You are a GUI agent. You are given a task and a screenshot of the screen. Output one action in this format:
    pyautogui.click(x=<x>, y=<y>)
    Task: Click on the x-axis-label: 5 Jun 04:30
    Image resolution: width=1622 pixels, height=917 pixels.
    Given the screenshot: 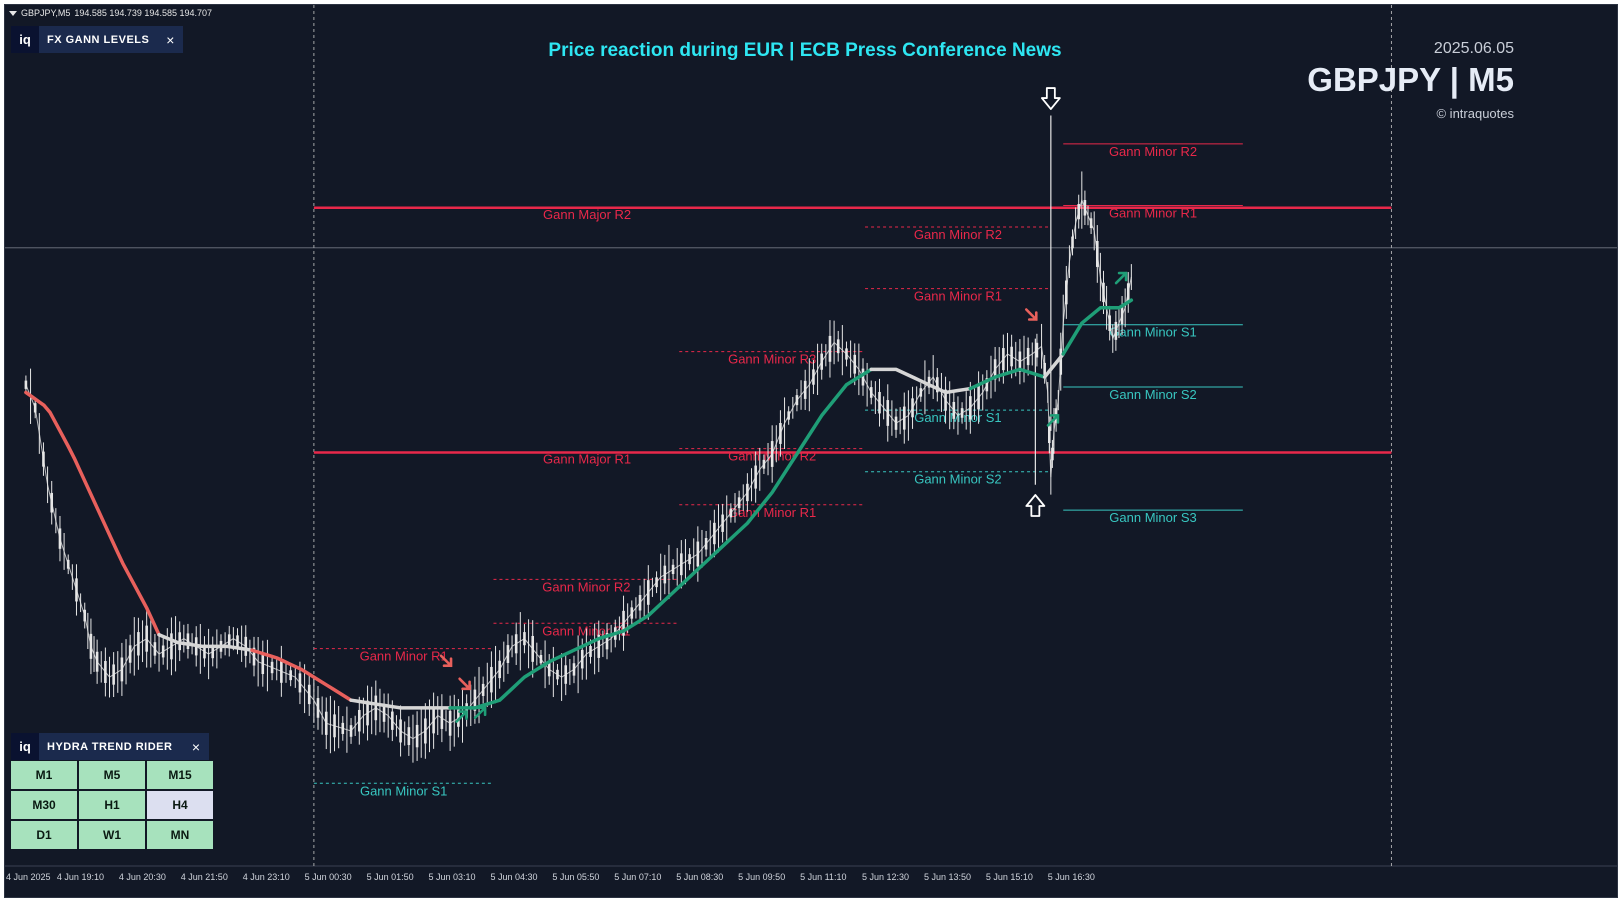 What is the action you would take?
    pyautogui.click(x=513, y=877)
    